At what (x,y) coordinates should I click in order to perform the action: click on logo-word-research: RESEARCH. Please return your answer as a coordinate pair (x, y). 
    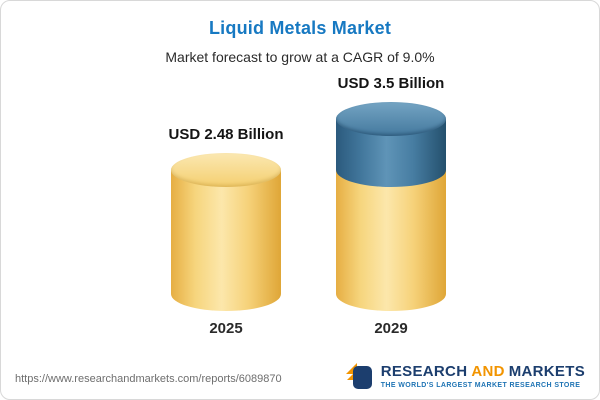
    Looking at the image, I should click on (424, 371).